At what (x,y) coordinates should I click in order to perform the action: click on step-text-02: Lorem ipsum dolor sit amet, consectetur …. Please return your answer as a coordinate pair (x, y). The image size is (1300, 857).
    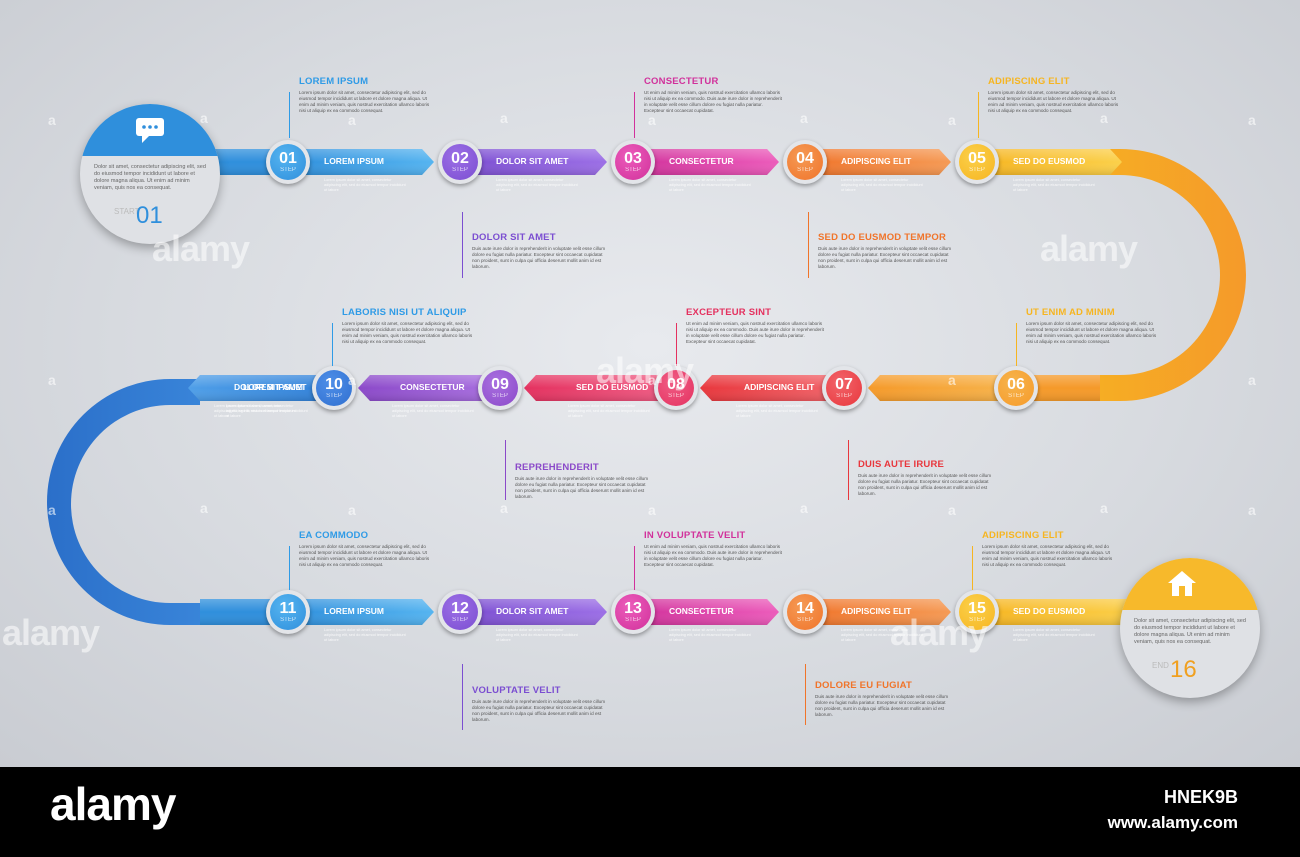
    Looking at the image, I should click on (537, 185).